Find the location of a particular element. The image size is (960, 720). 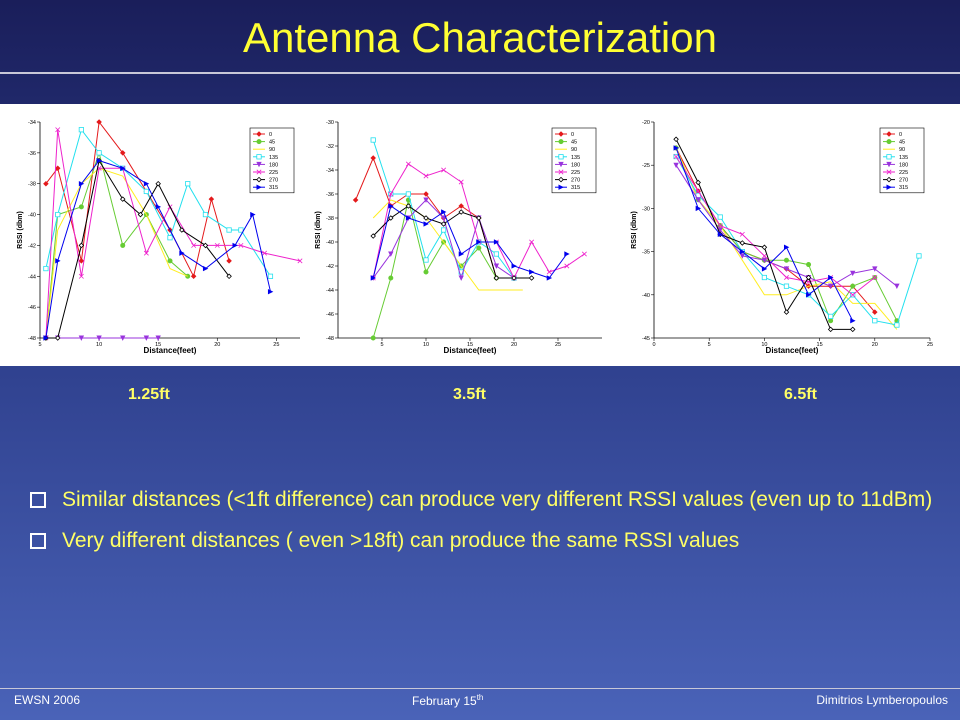

x-tick-label: 10 is located at coordinates (426, 345).